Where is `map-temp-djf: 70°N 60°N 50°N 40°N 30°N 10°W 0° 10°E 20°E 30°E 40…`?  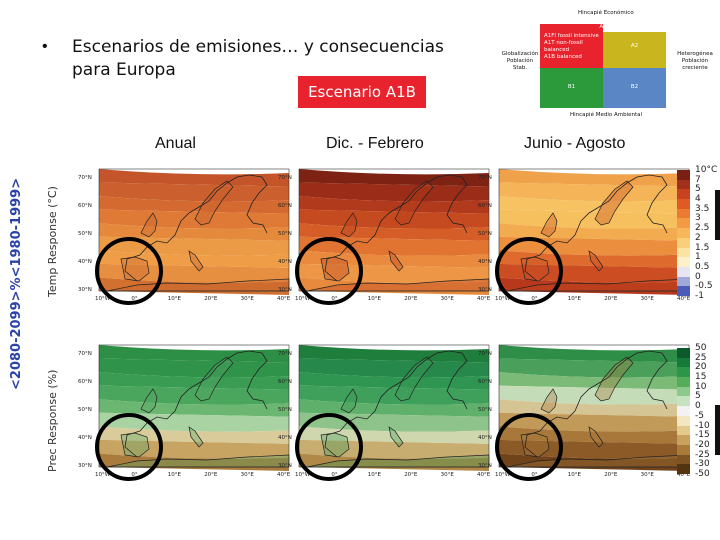 map-temp-djf: 70°N 60°N 50°N 40°N 30°N 10°W 0° 10°E 20°E 30°E 40… is located at coordinates (385, 235).